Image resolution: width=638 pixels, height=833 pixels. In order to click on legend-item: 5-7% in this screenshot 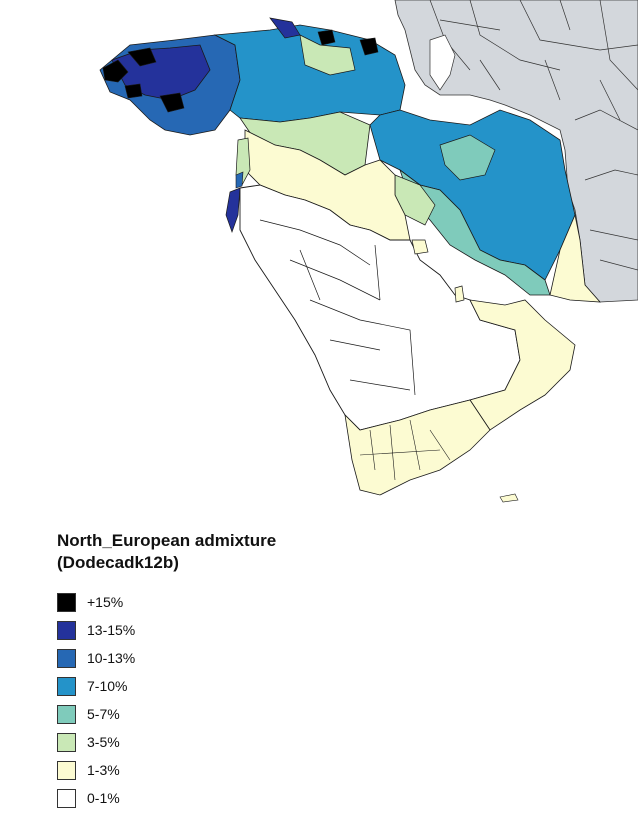, I will do `click(217, 714)`.